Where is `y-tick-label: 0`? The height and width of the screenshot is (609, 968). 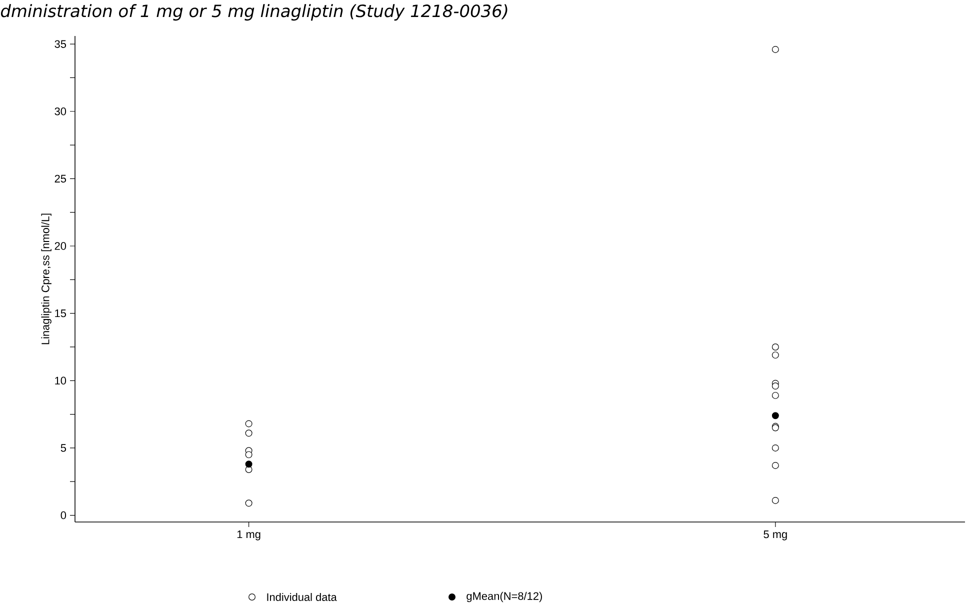 y-tick-label: 0 is located at coordinates (63, 515).